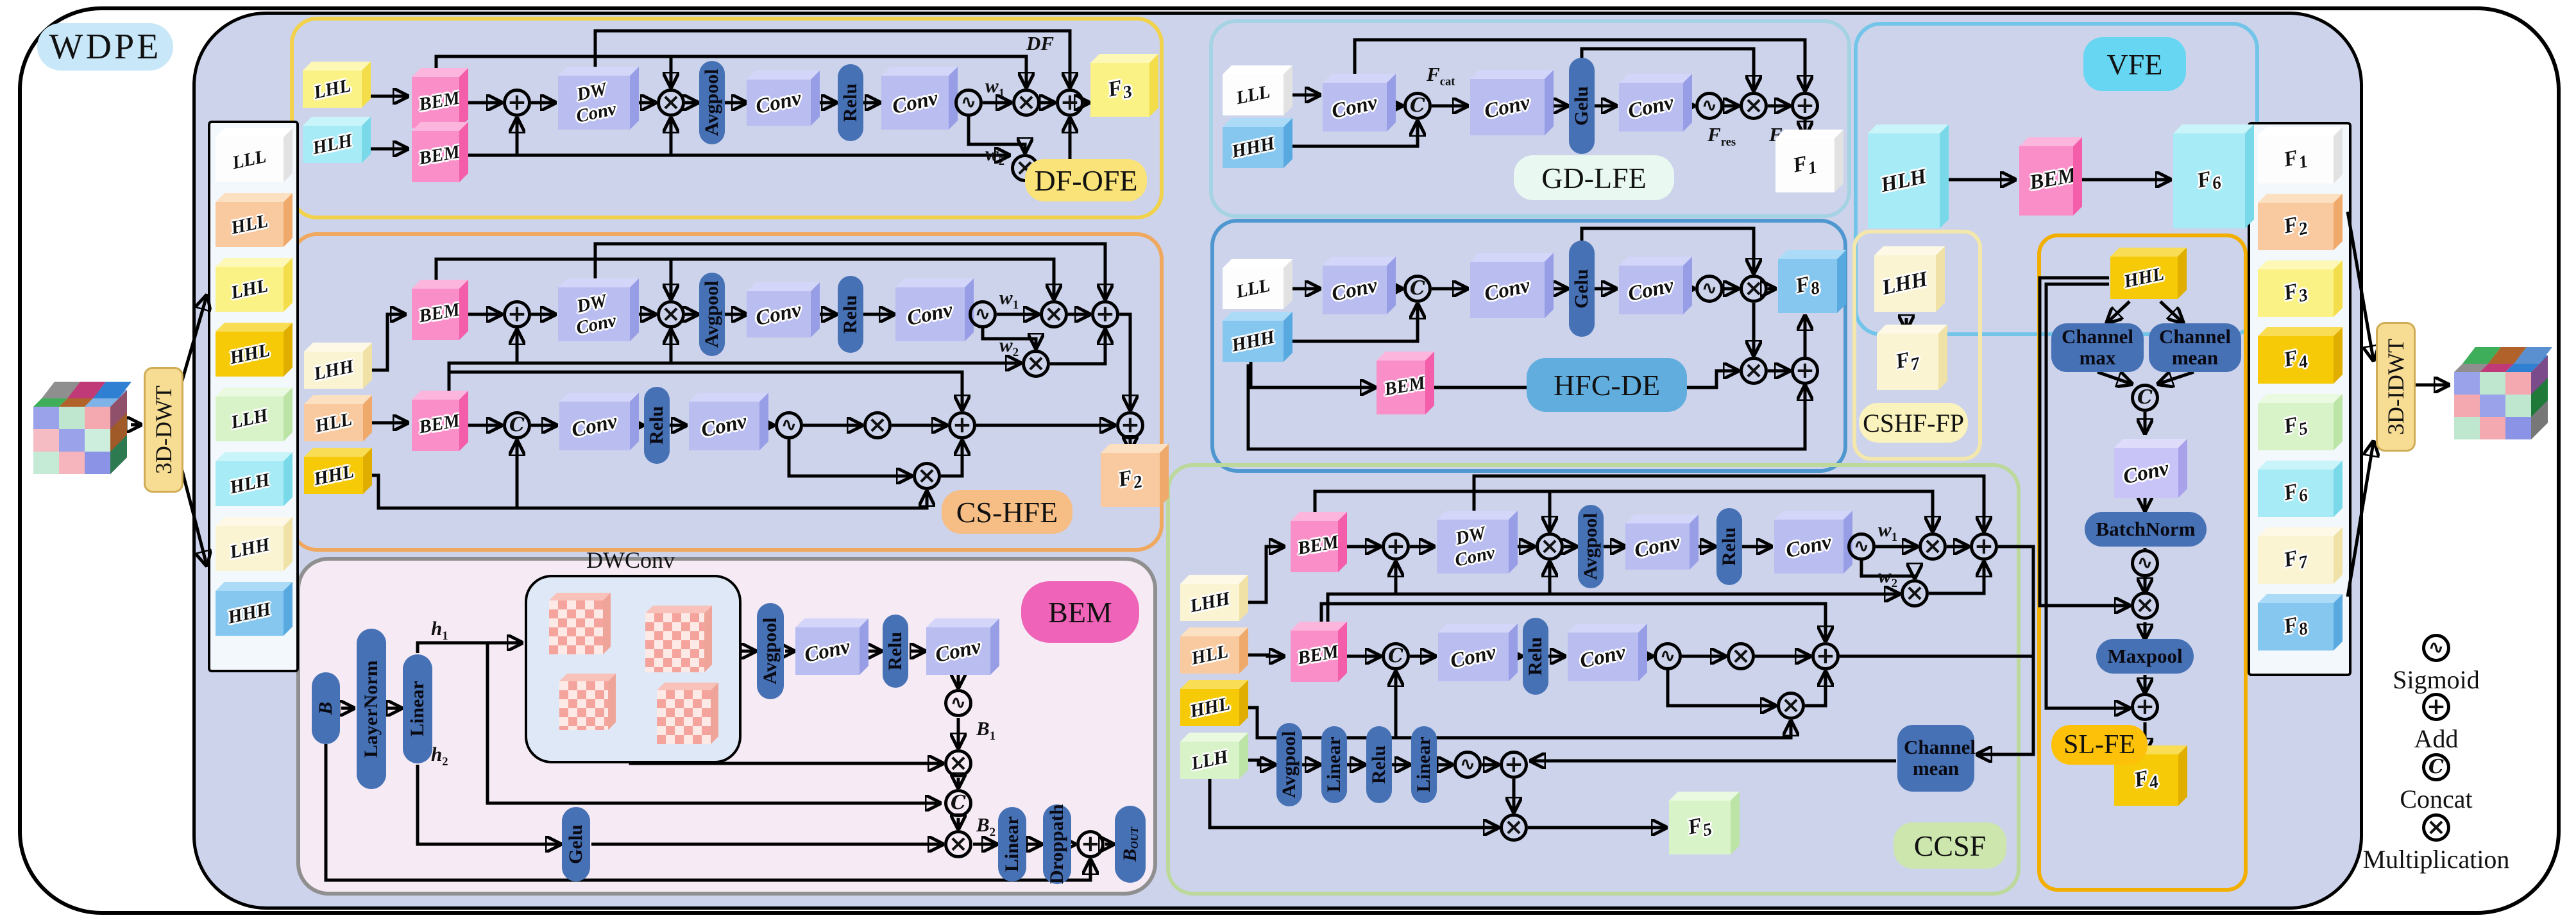  Describe the element at coordinates (1808, 547) in the screenshot. I see `ccsf-conv-2: Conv` at that location.